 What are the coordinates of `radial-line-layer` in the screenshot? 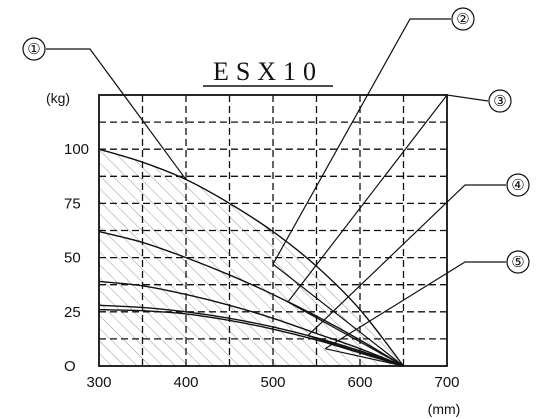 It's located at (338, 315).